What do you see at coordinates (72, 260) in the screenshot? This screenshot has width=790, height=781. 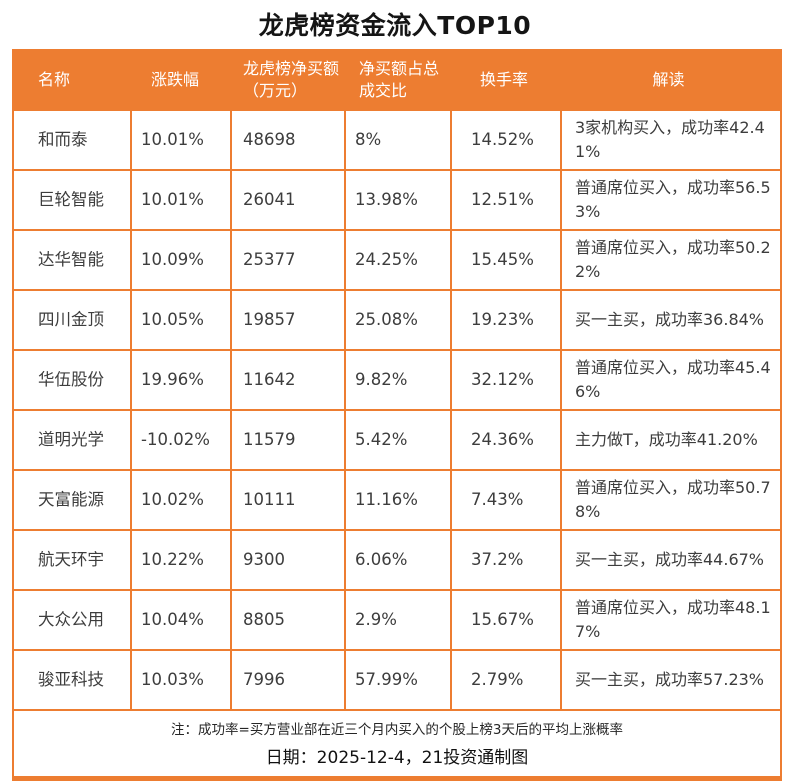 I see `stock-name-cell: 达华智能` at bounding box center [72, 260].